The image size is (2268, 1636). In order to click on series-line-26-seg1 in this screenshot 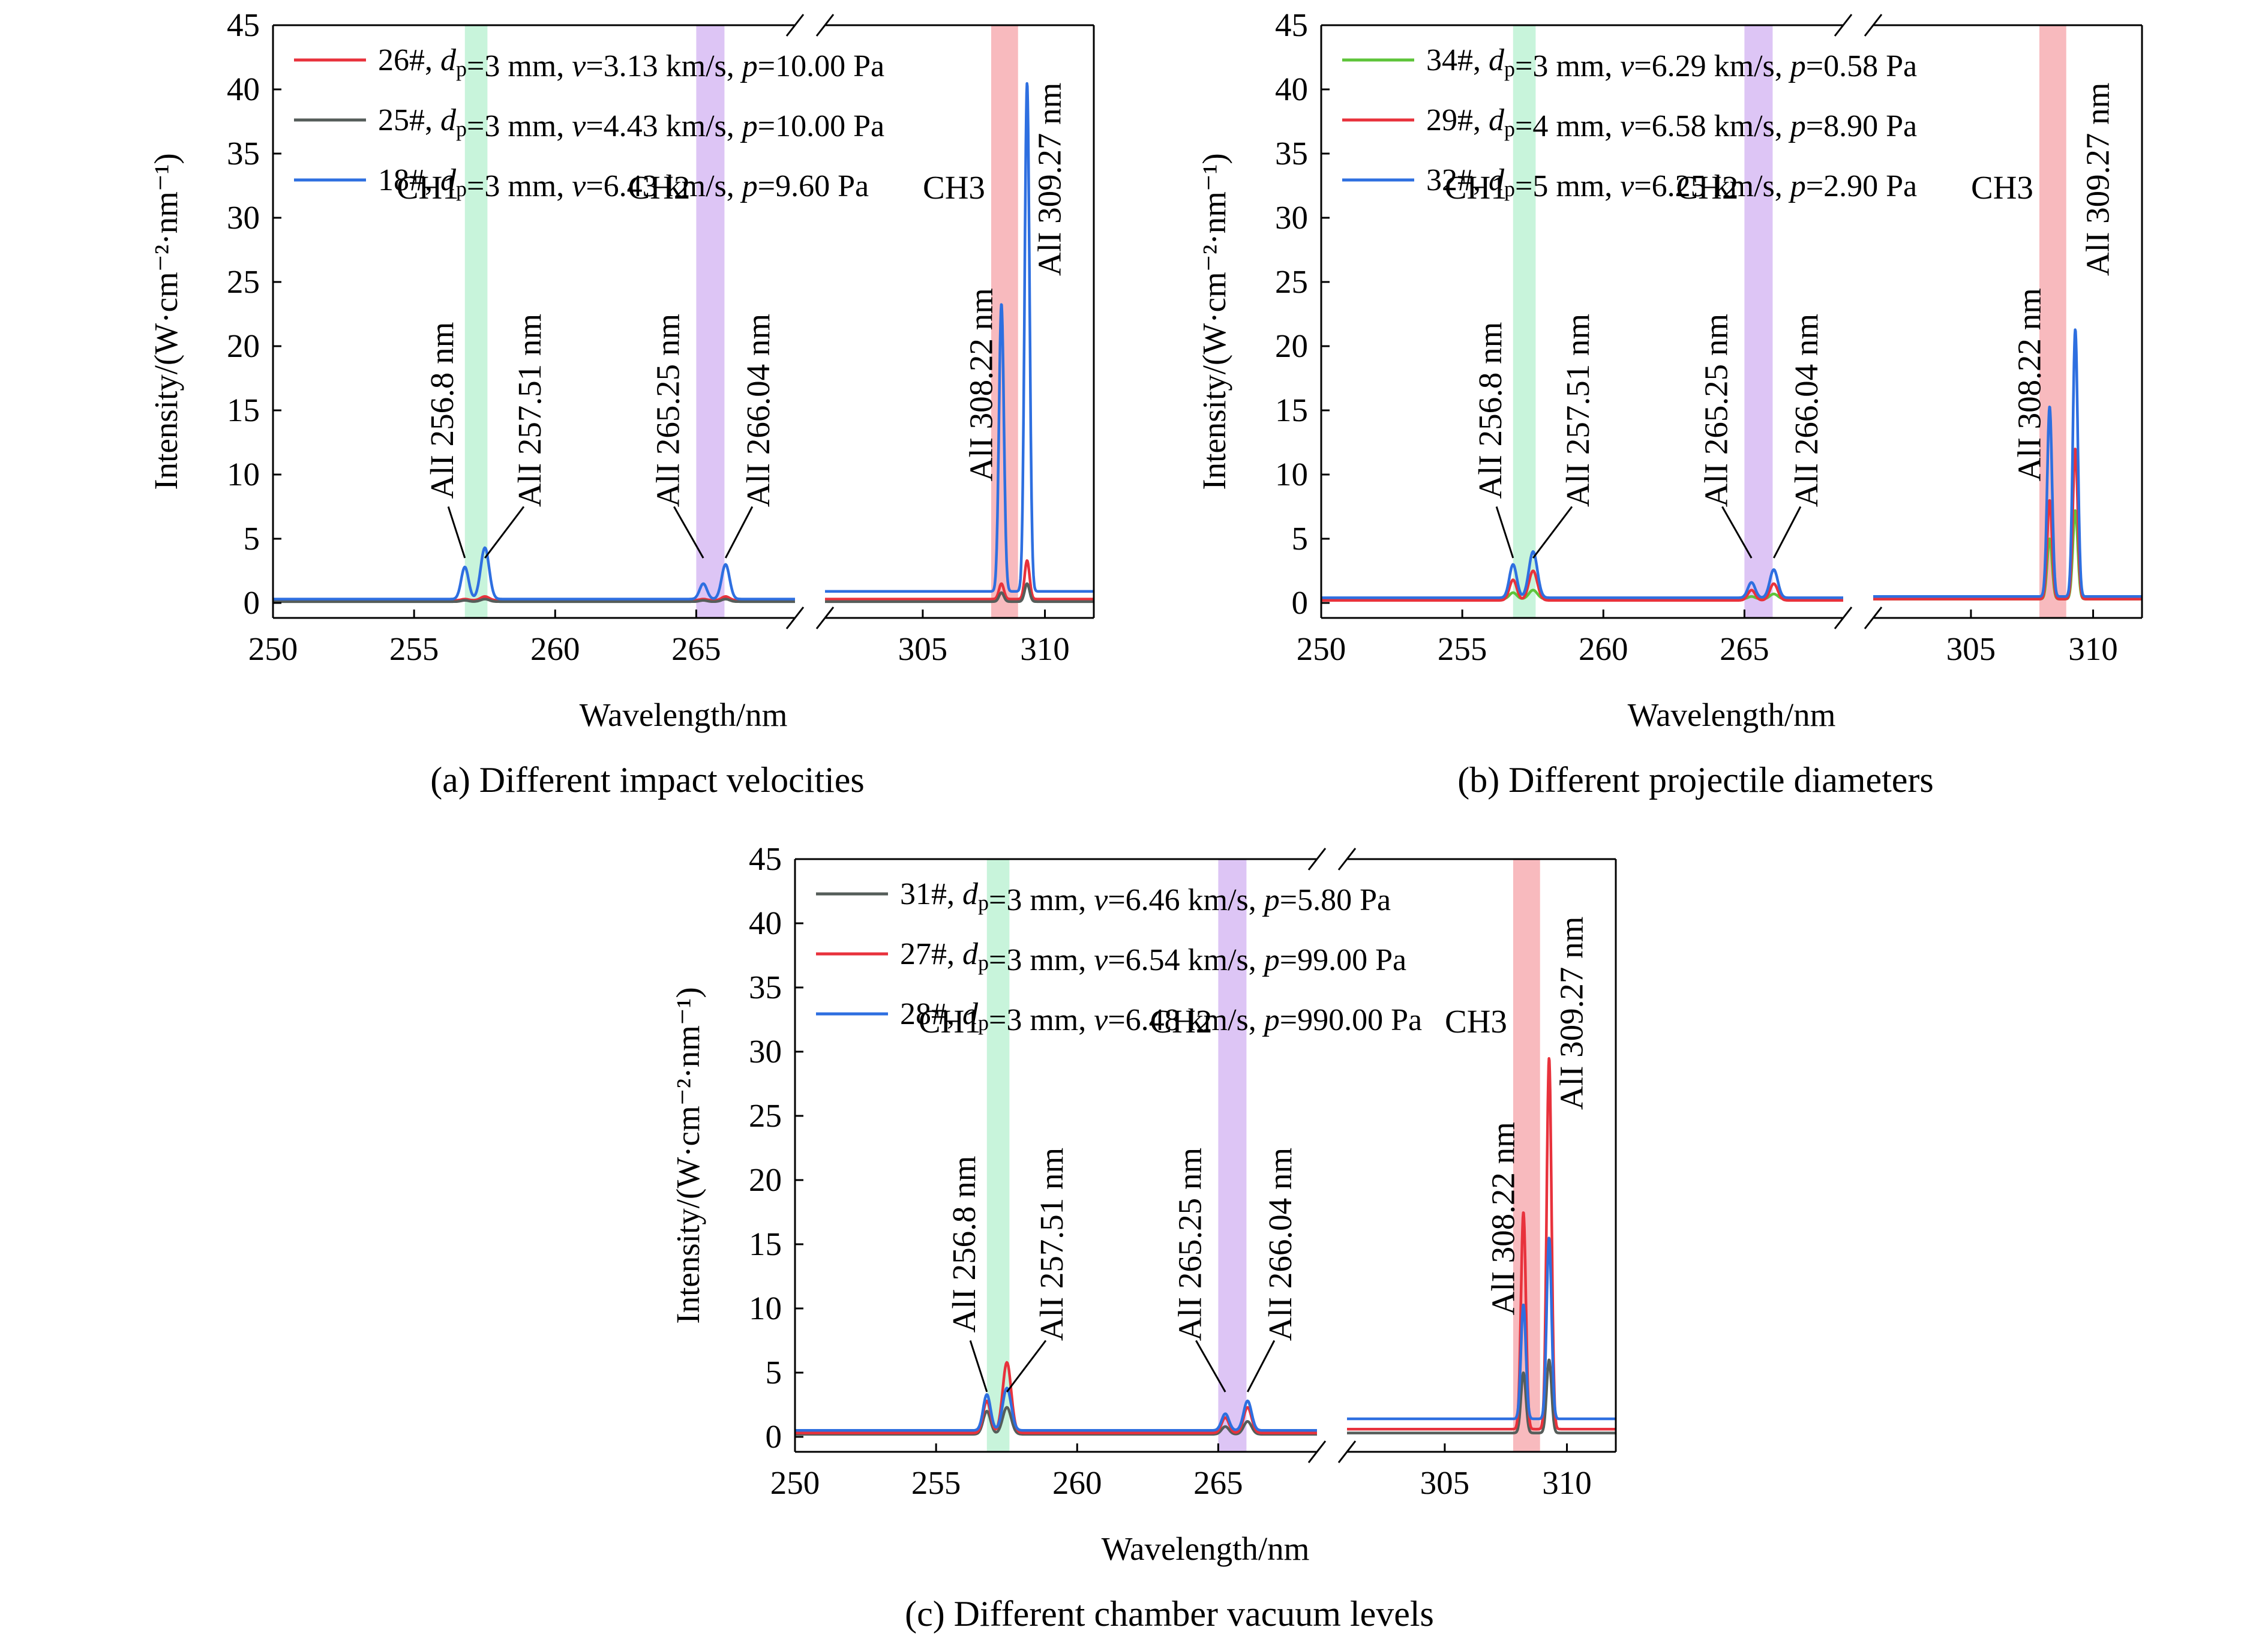, I will do `click(959, 580)`.